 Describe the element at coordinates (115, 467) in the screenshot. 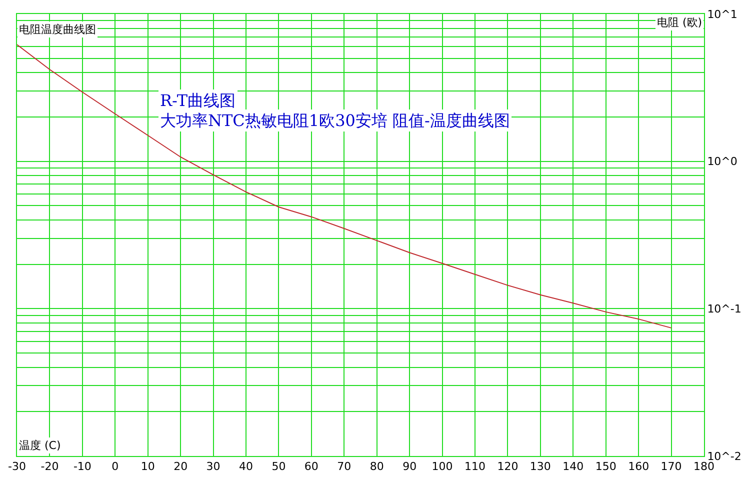

I see `x-tick-label: 0` at that location.